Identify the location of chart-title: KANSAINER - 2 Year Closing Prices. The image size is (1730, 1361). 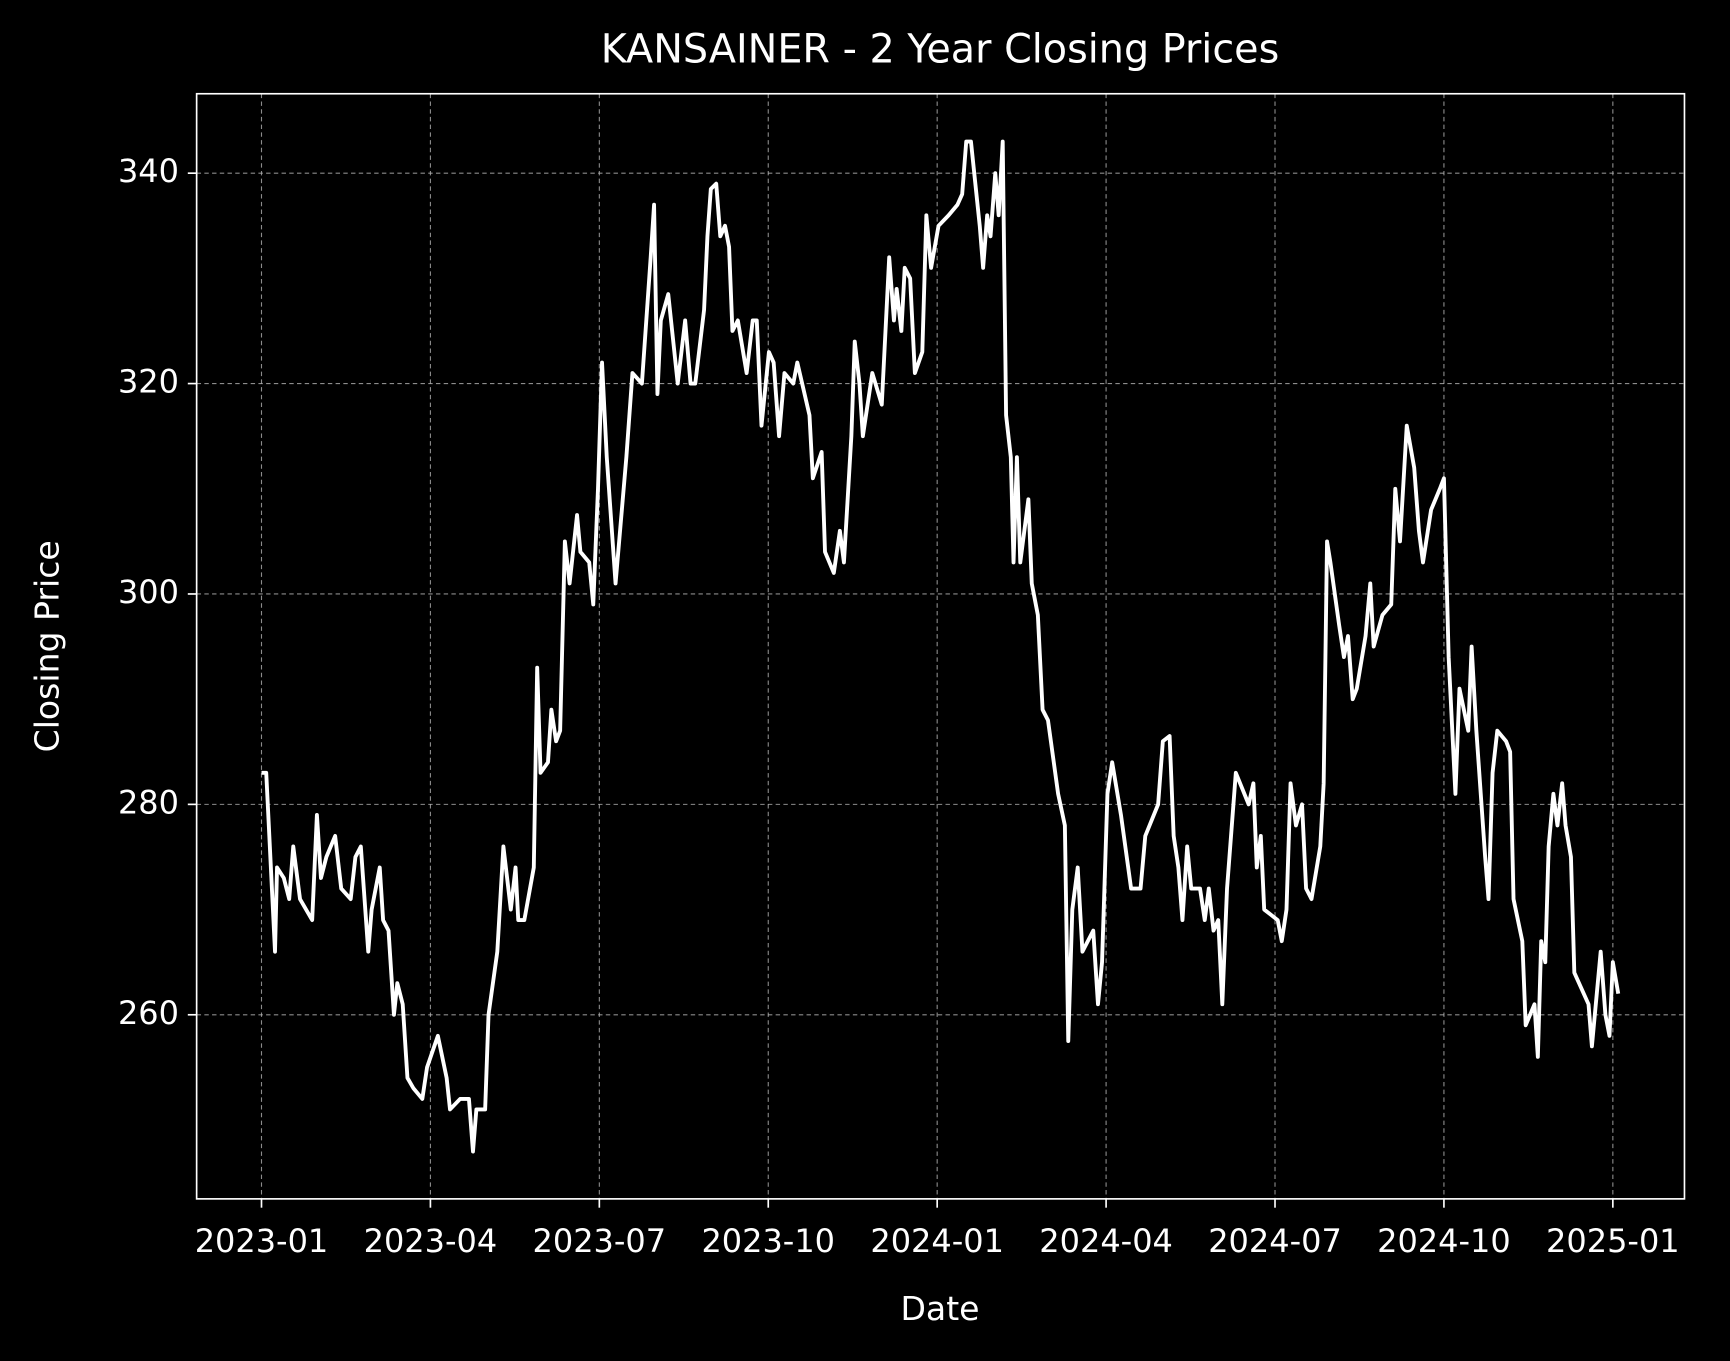
(940, 49).